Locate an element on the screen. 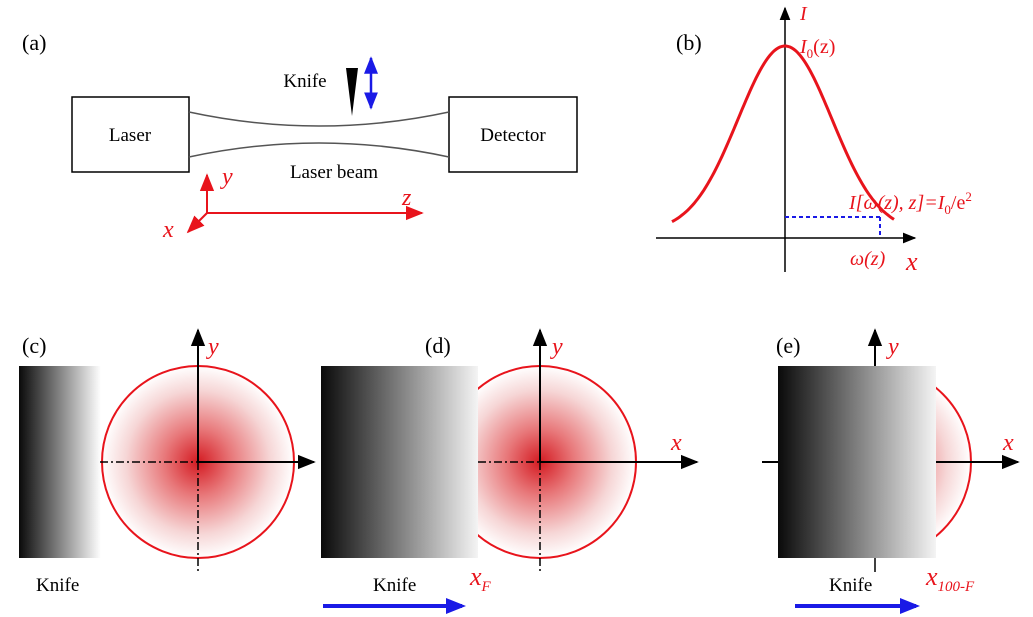  axis-x-label-b: x is located at coordinates (911, 261).